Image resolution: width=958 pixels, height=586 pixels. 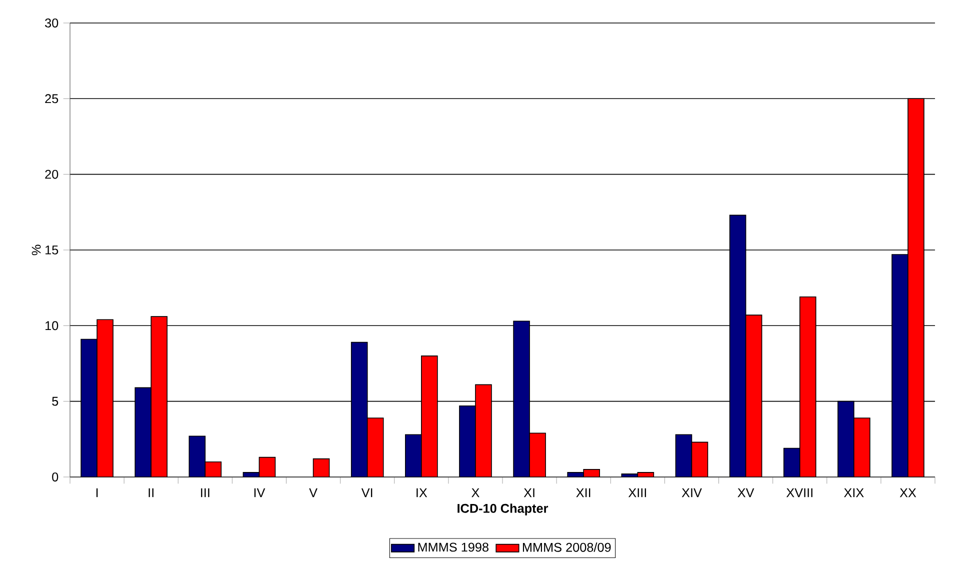 What do you see at coordinates (260, 493) in the screenshot?
I see `x-tick-label: IV` at bounding box center [260, 493].